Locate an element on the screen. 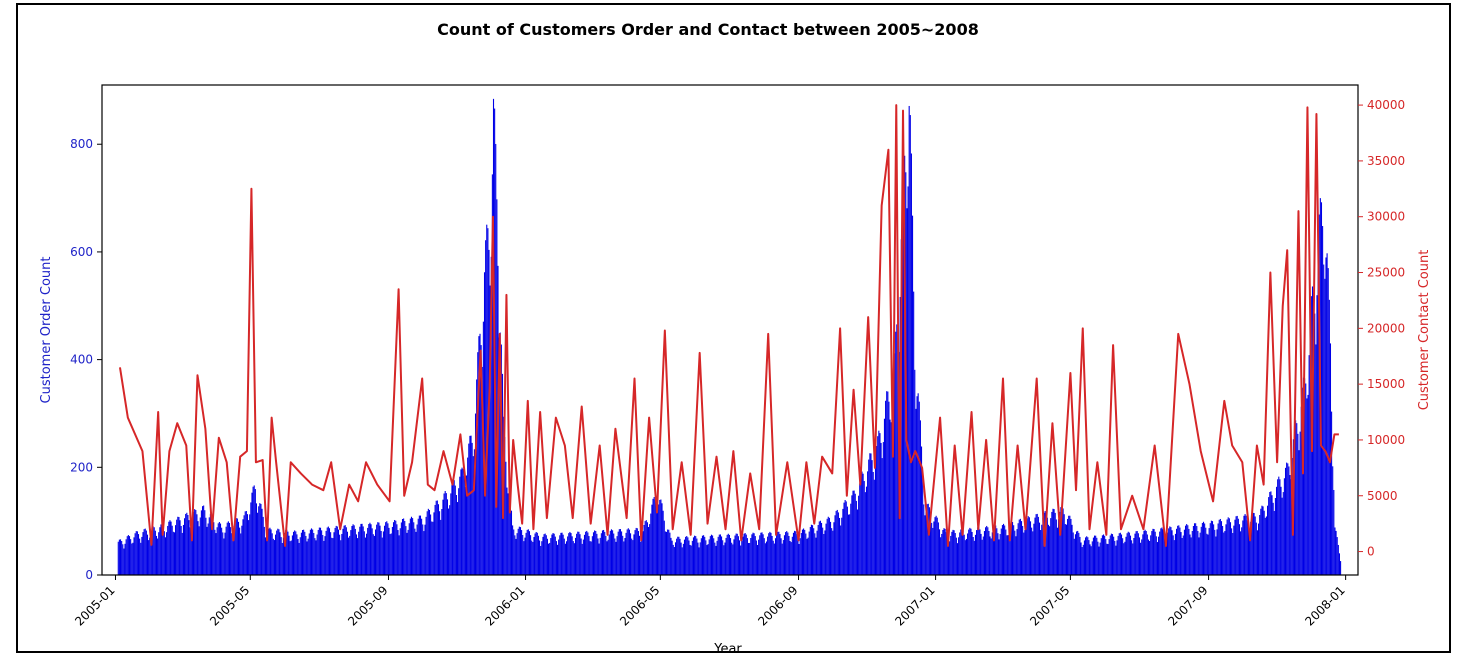 This screenshot has width=1470, height=666. right-y-tick-label: 15000 is located at coordinates (1386, 384).